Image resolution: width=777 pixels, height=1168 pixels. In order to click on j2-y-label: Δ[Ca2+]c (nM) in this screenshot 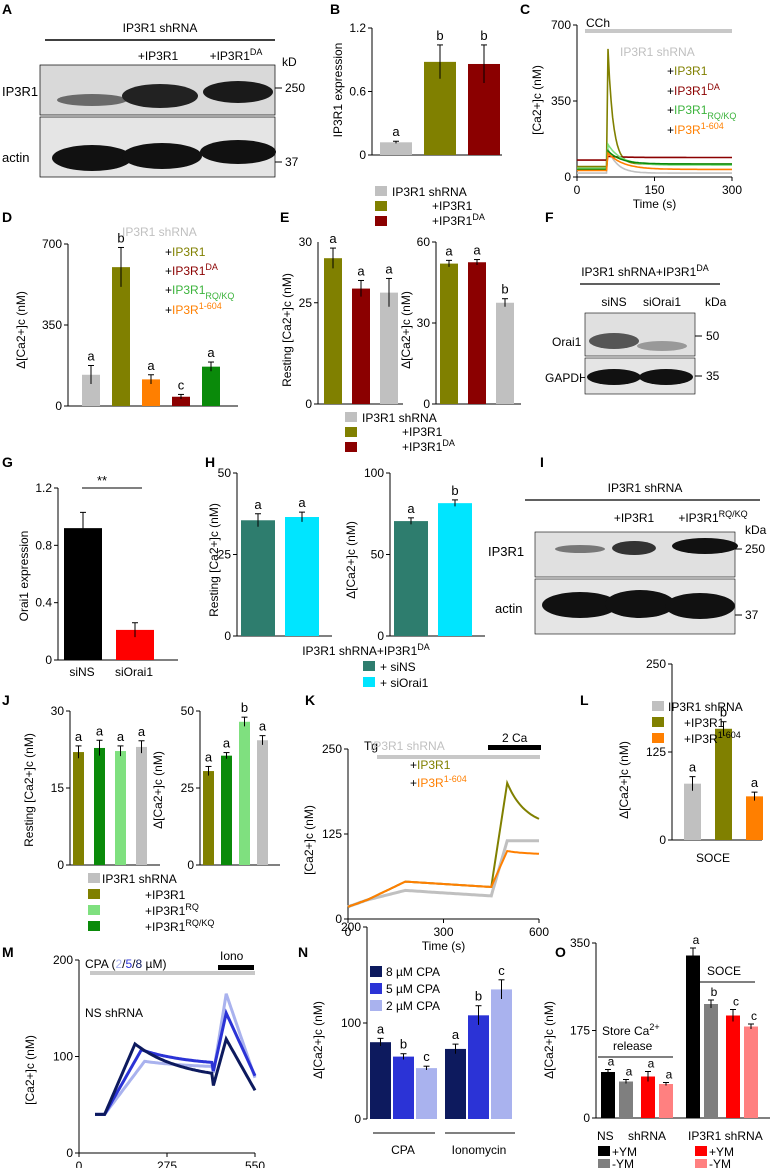, I will do `click(158, 790)`.